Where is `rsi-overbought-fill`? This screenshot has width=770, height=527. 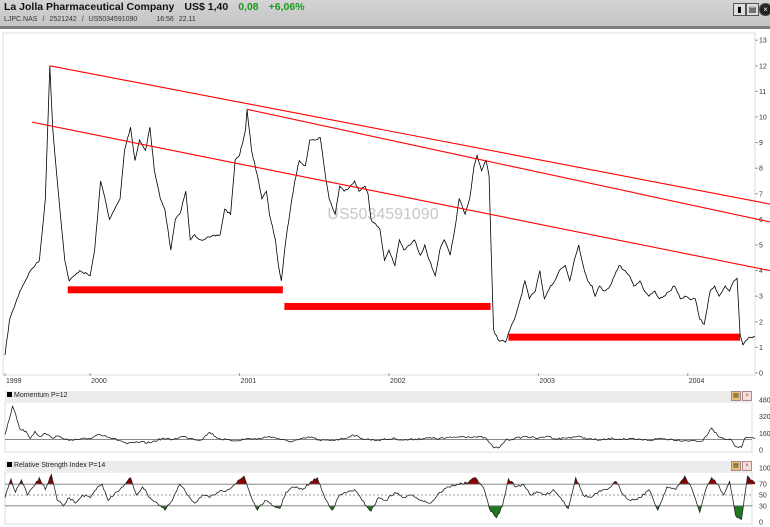 rsi-overbought-fill is located at coordinates (382, 479).